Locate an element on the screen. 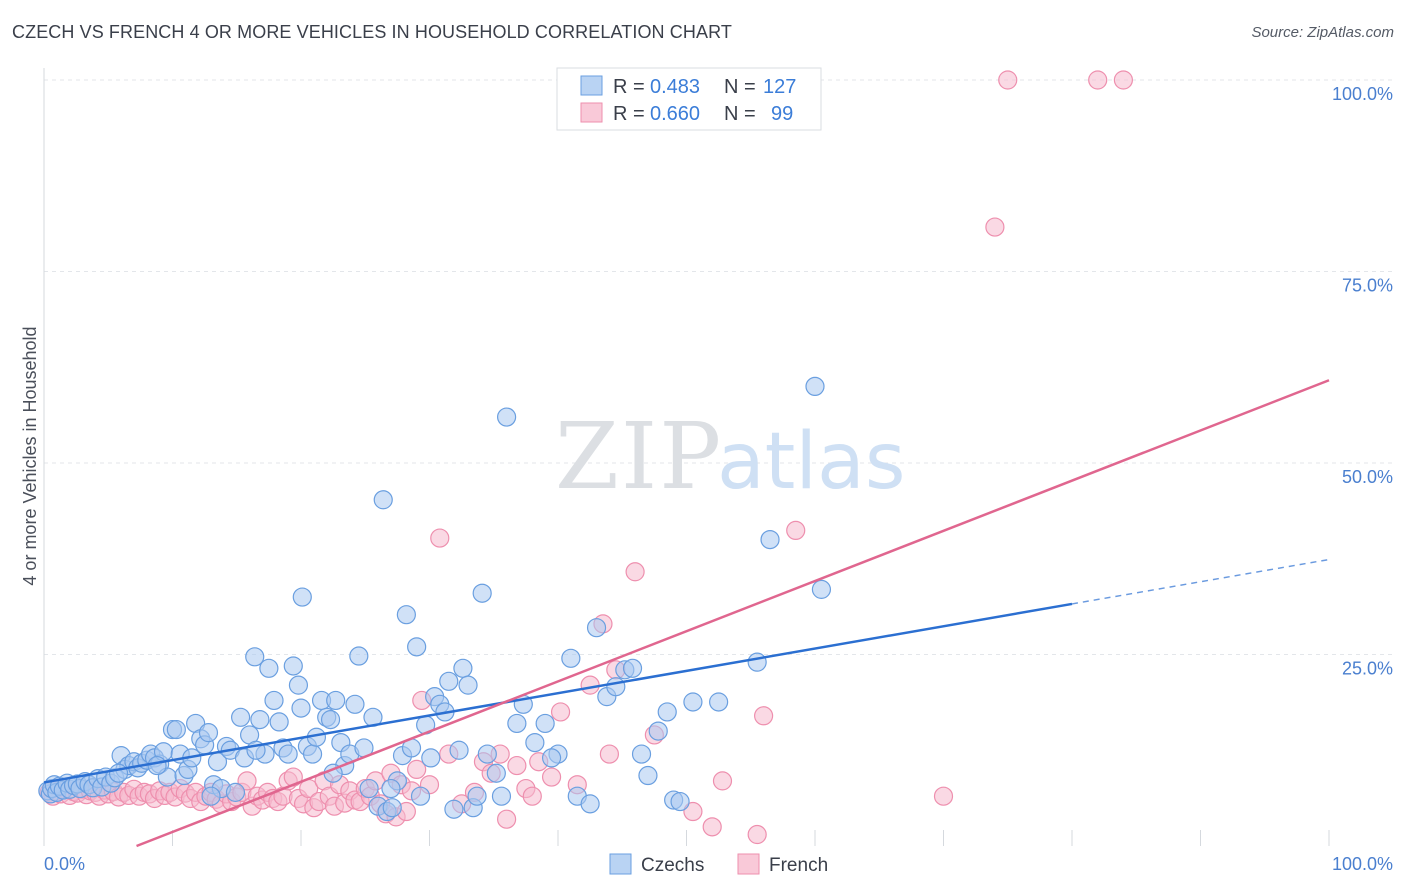 The width and height of the screenshot is (1406, 892). french-r-value: 0.660 is located at coordinates (675, 114).